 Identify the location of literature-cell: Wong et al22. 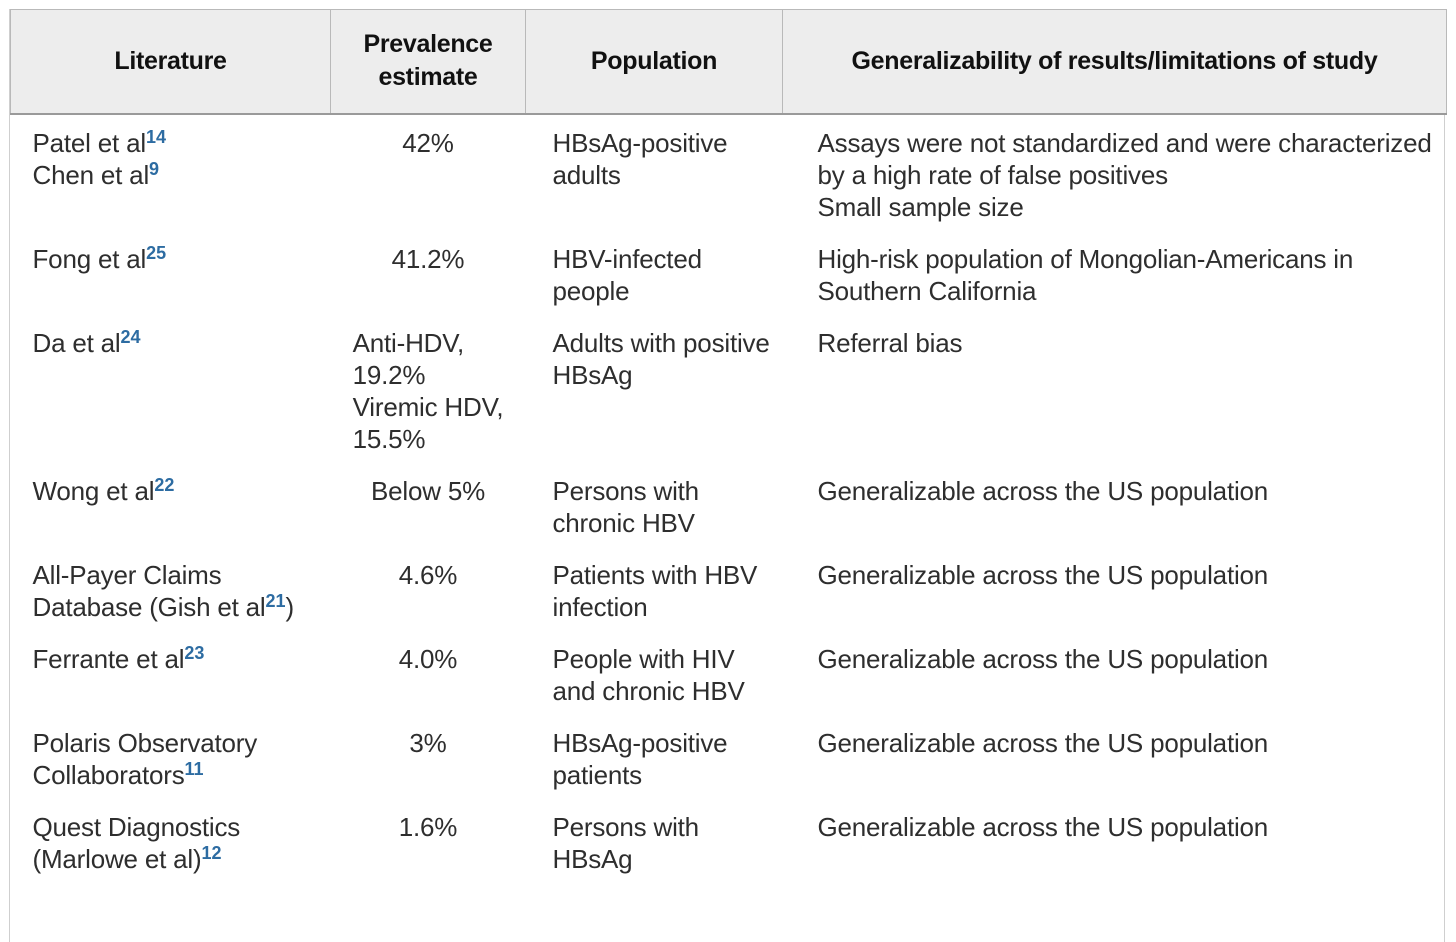
(171, 505).